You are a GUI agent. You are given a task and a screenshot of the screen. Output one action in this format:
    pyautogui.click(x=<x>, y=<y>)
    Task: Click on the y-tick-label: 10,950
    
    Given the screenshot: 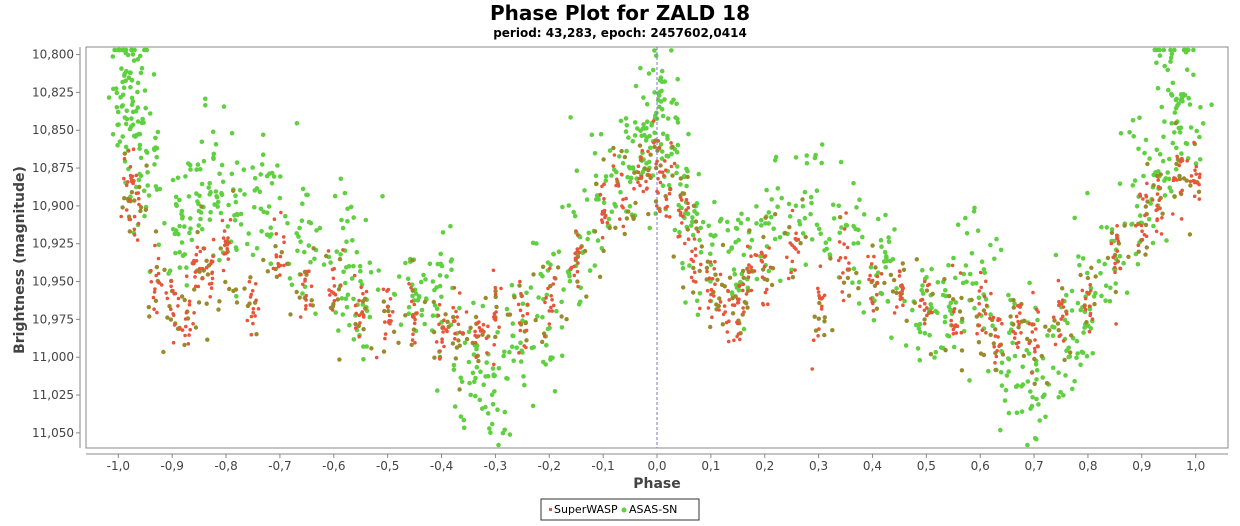 What is the action you would take?
    pyautogui.click(x=53, y=282)
    